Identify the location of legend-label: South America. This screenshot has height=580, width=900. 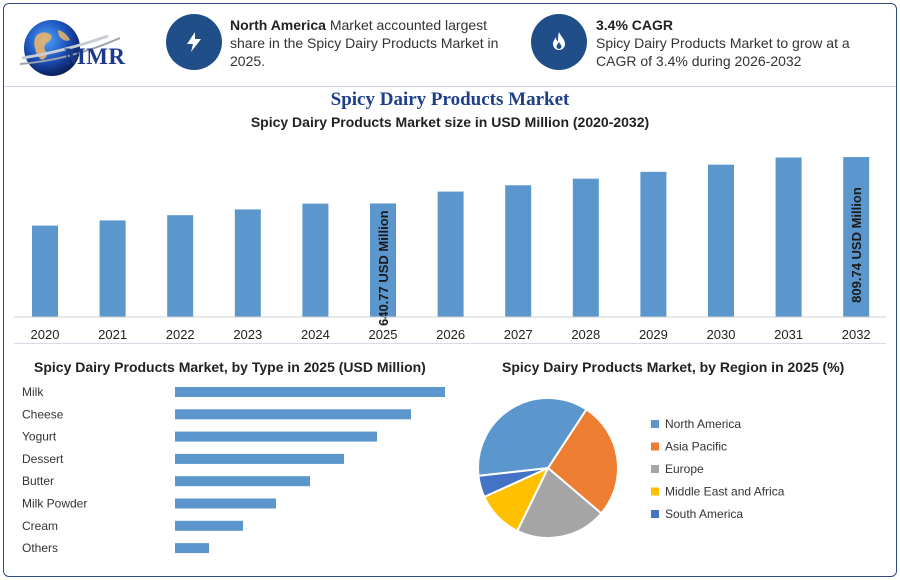
(704, 514).